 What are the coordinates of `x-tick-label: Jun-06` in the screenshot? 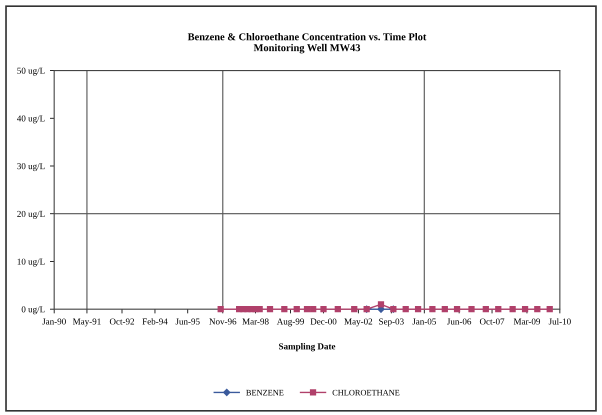 It's located at (459, 321).